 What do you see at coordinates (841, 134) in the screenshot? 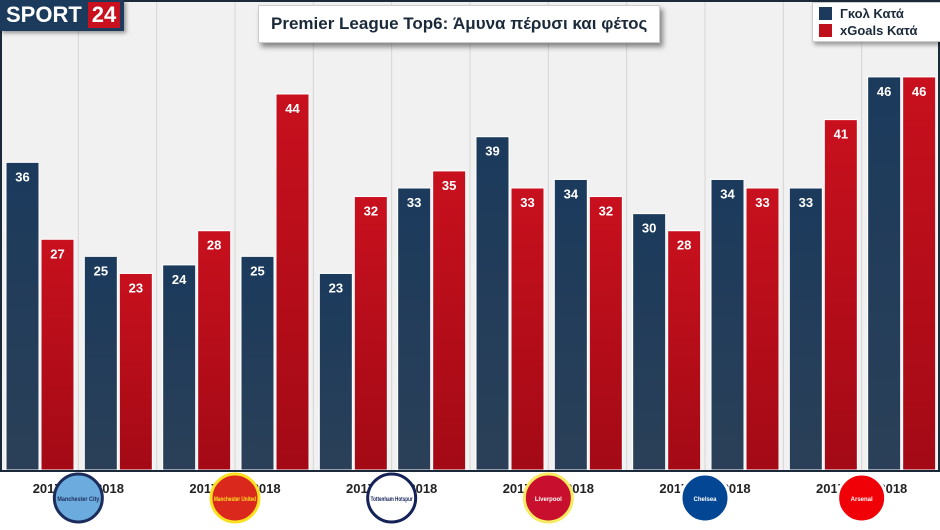
I see `data-label: 41` at bounding box center [841, 134].